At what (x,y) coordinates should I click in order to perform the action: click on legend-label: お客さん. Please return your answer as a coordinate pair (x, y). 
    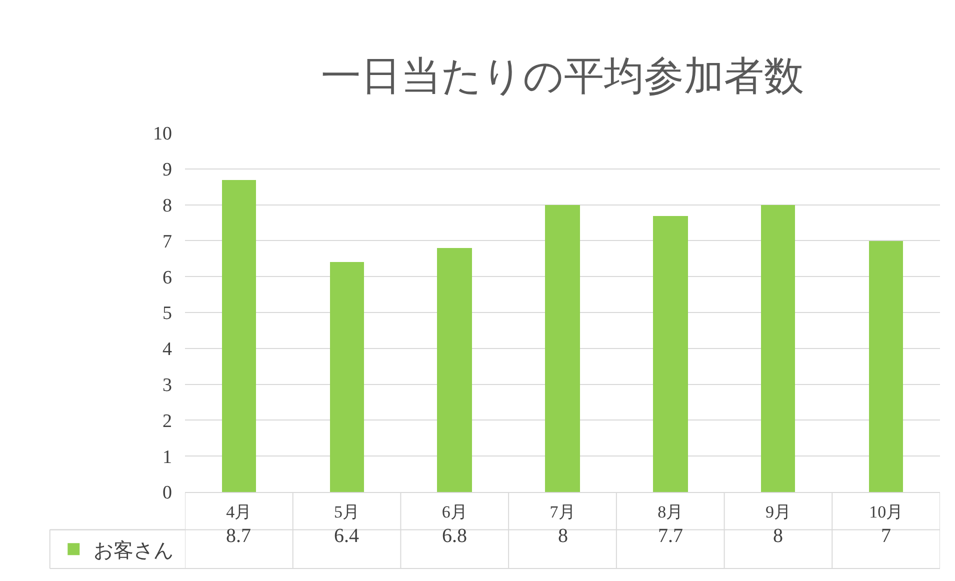
    Looking at the image, I should click on (134, 551).